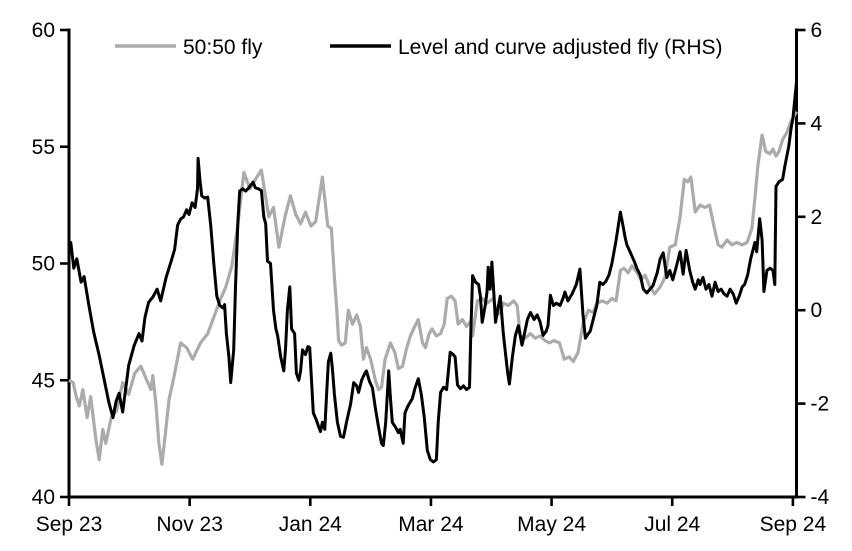  What do you see at coordinates (820, 497) in the screenshot?
I see `right-axis-tick-label: -4` at bounding box center [820, 497].